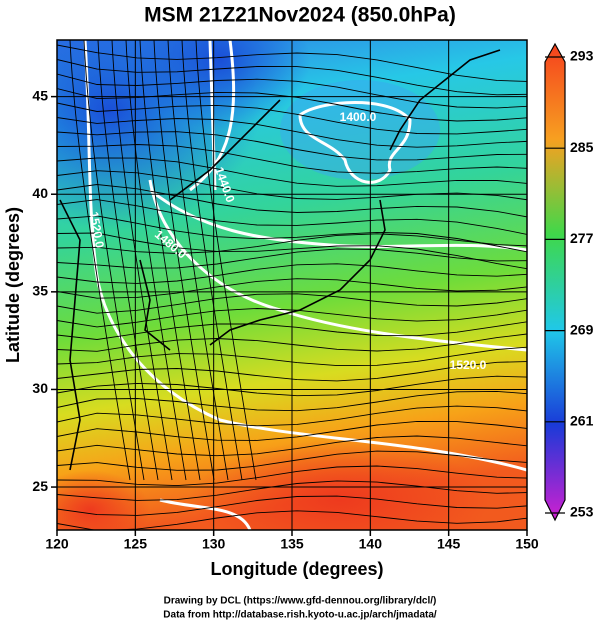 This screenshot has height=630, width=599. What do you see at coordinates (371, 544) in the screenshot?
I see `x-tick-label: 140` at bounding box center [371, 544].